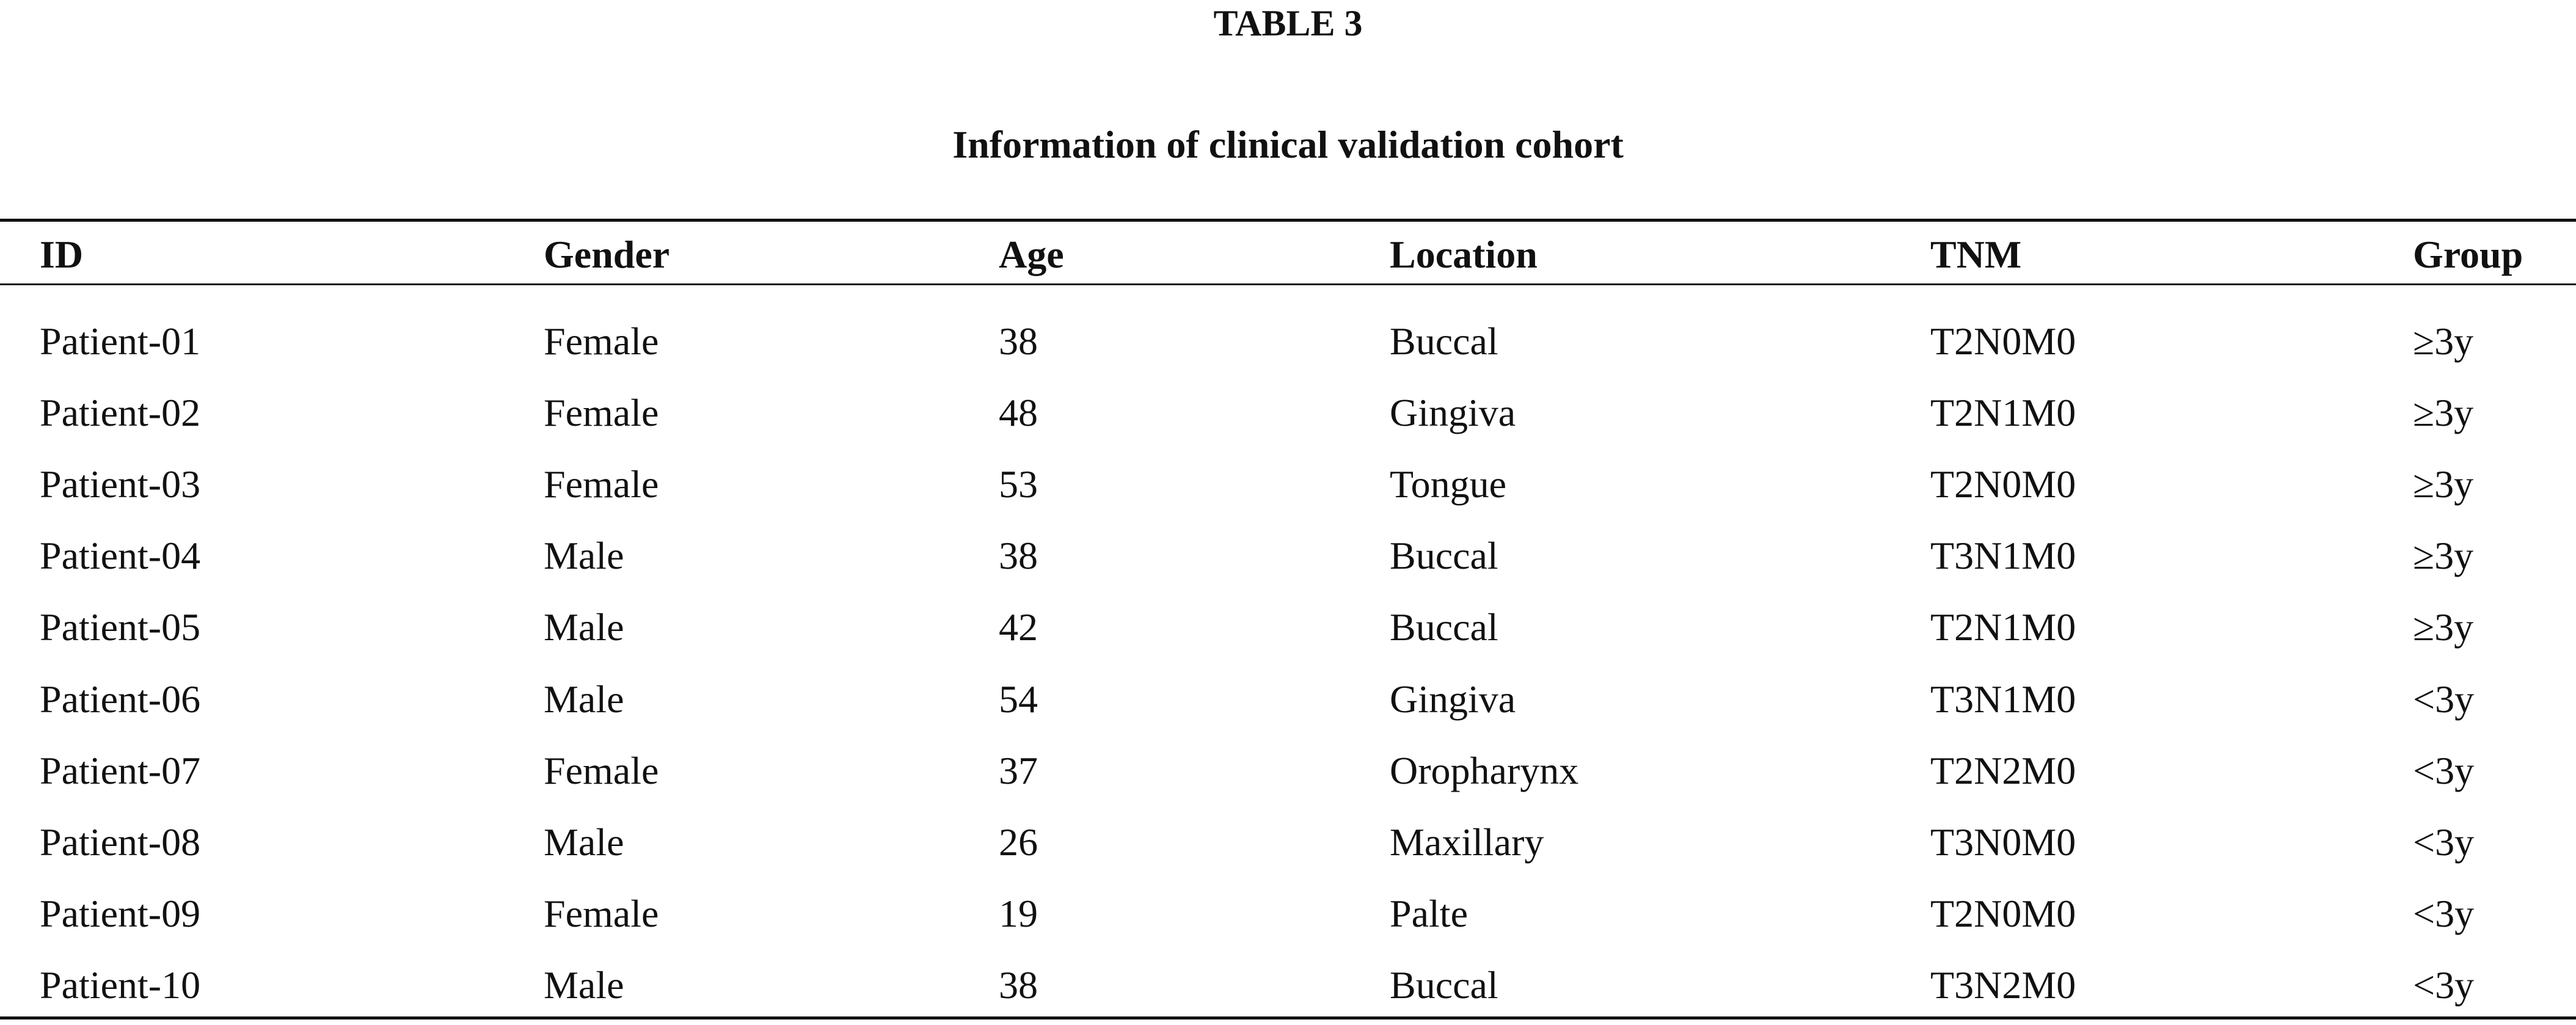 The width and height of the screenshot is (2576, 1025). What do you see at coordinates (2003, 842) in the screenshot?
I see `table-cell: T3N0M0` at bounding box center [2003, 842].